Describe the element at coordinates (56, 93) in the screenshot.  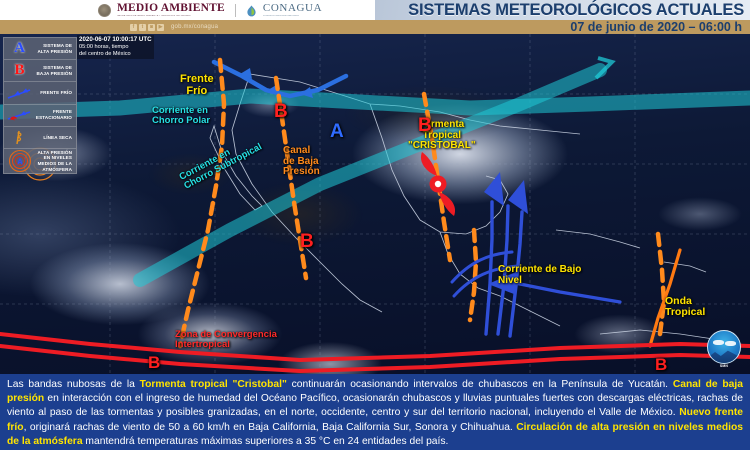
I see `legend-label-cold-front: FRENTE FRÍO` at that location.